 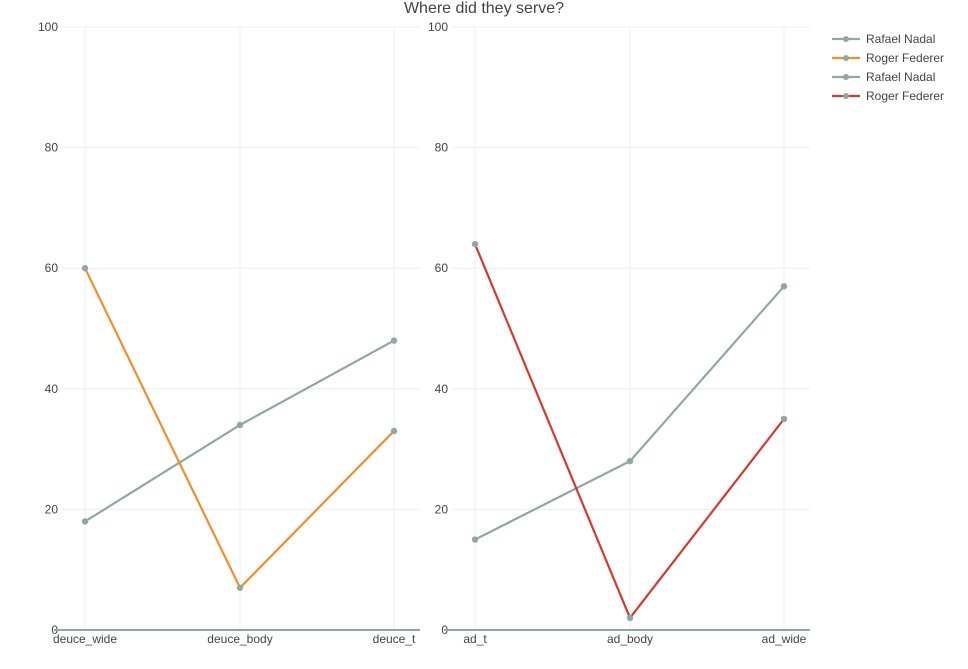 What do you see at coordinates (475, 639) in the screenshot?
I see `x-tick-label: ad_t` at bounding box center [475, 639].